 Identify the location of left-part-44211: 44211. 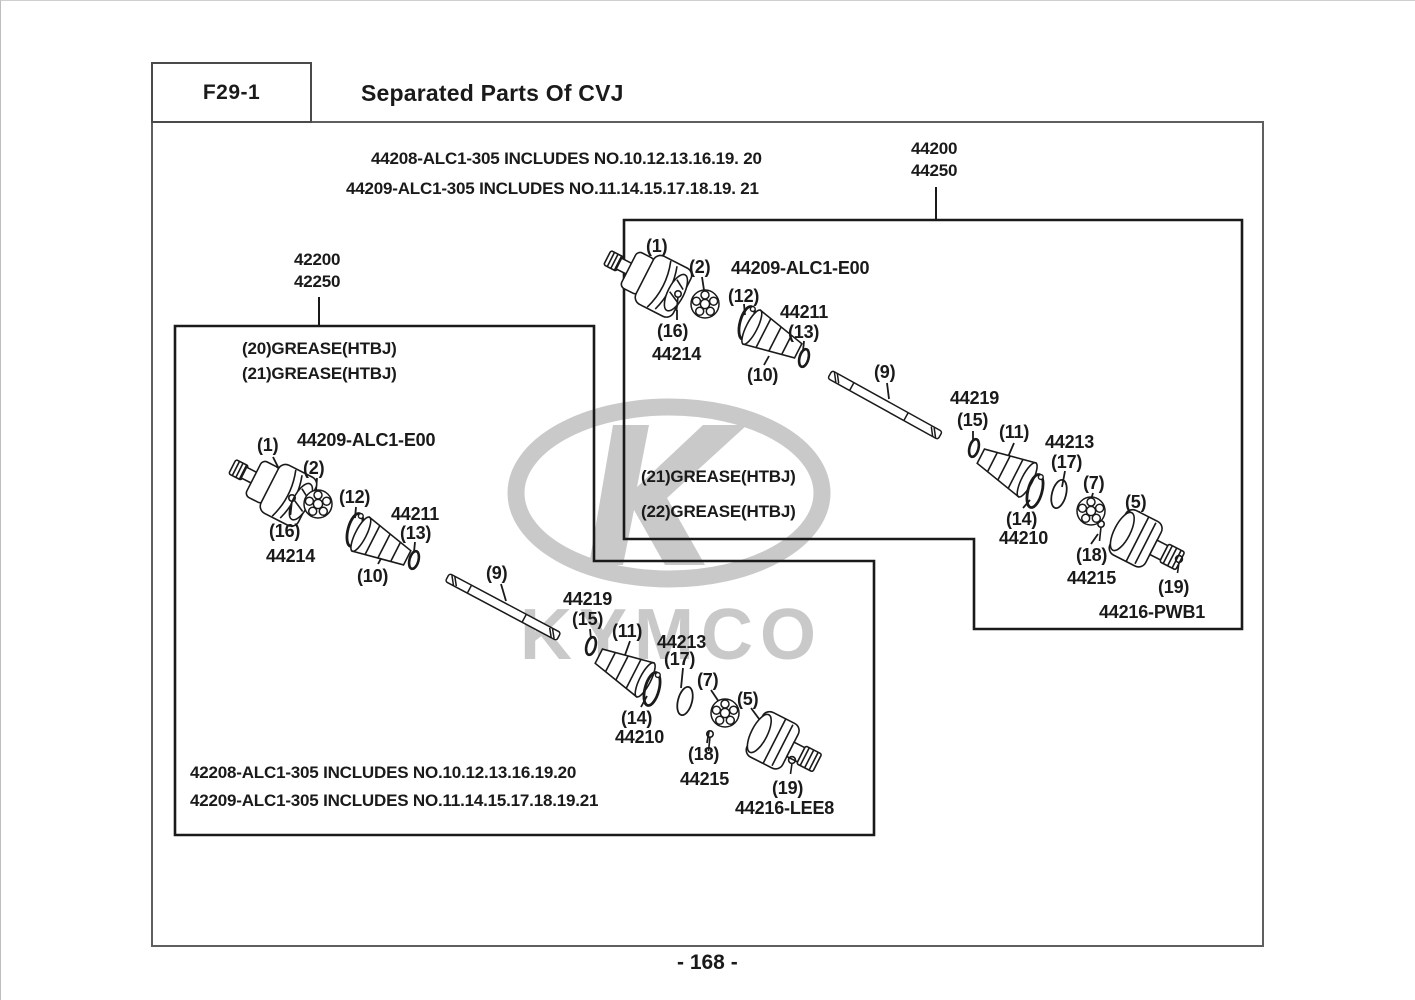
(415, 514).